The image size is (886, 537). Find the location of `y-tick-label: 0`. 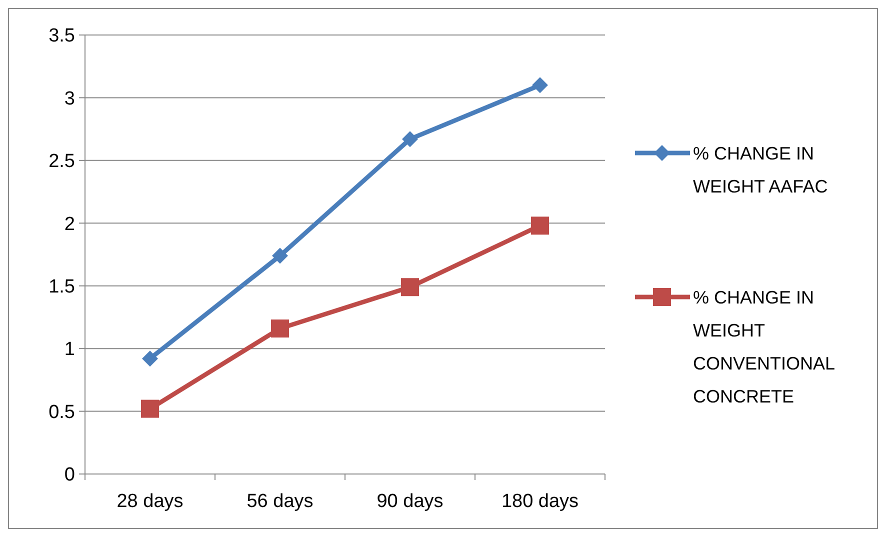

y-tick-label: 0 is located at coordinates (69, 475).